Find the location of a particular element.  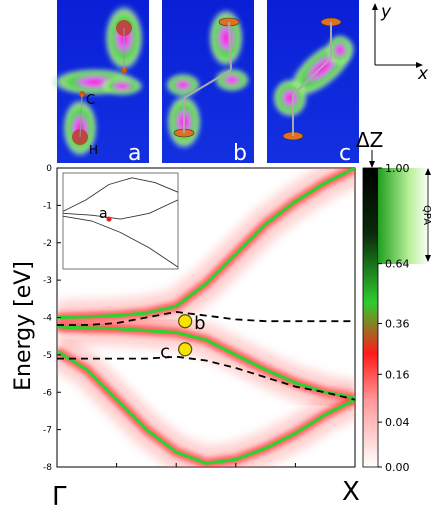

orbital-panel-a: C H a is located at coordinates (100, 83).